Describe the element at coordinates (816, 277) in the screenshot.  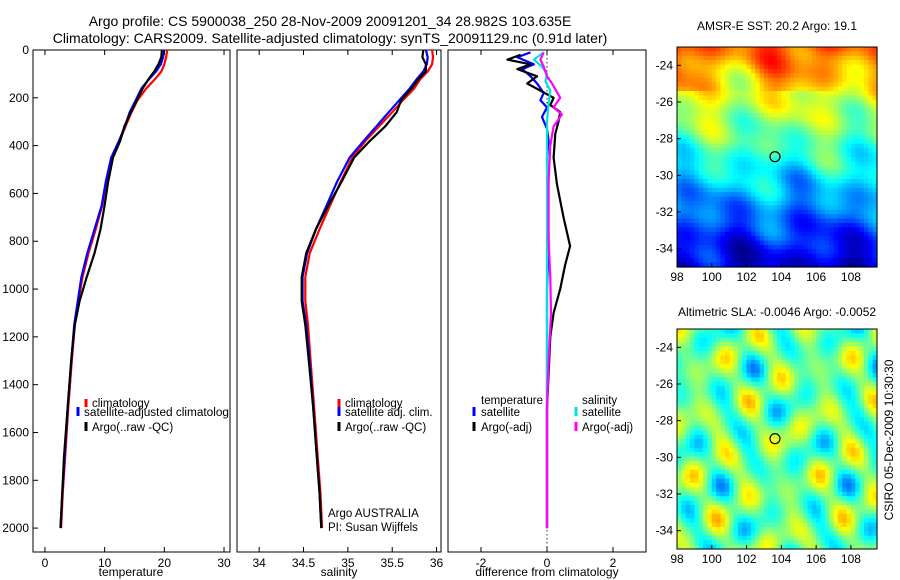
I see `map-xtick-label: 106` at that location.